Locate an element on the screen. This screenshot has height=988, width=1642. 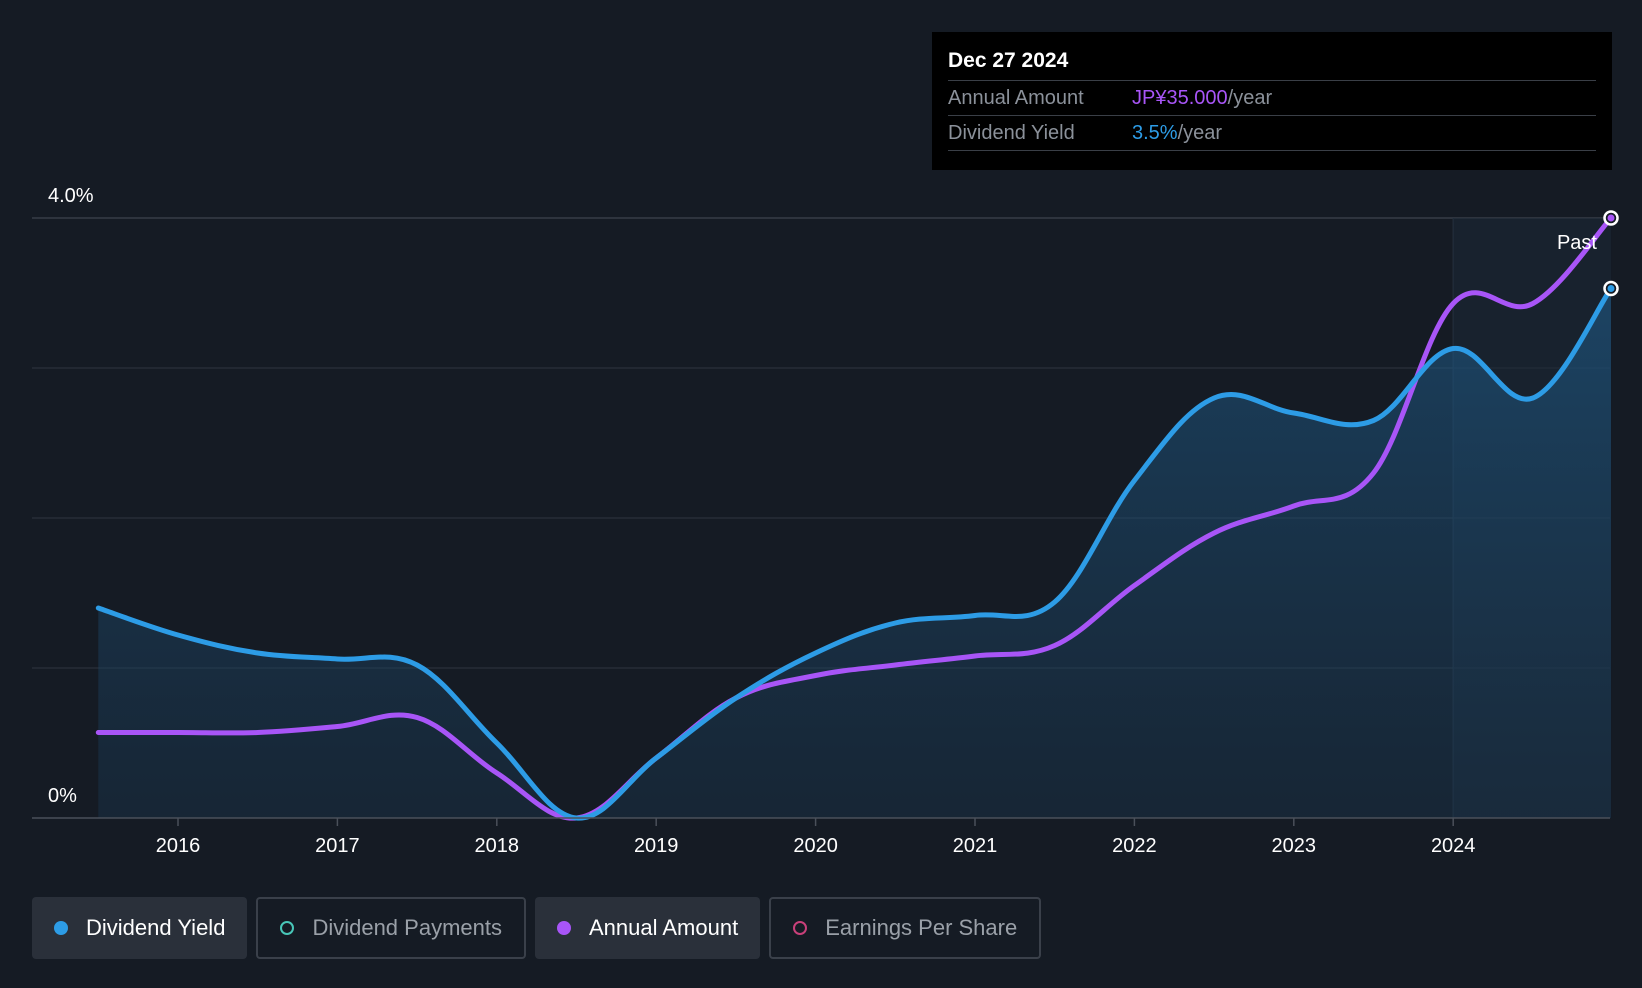
tooltip-value: 3.5% is located at coordinates (1155, 133).